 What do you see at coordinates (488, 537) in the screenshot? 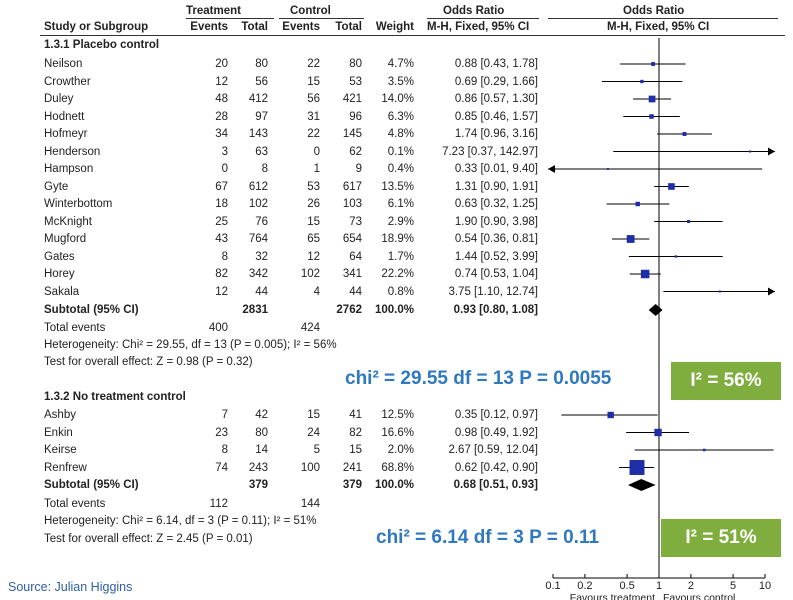
I see `chi-square-callout: chi² = 6.14 df = 3 P = 0.11` at bounding box center [488, 537].